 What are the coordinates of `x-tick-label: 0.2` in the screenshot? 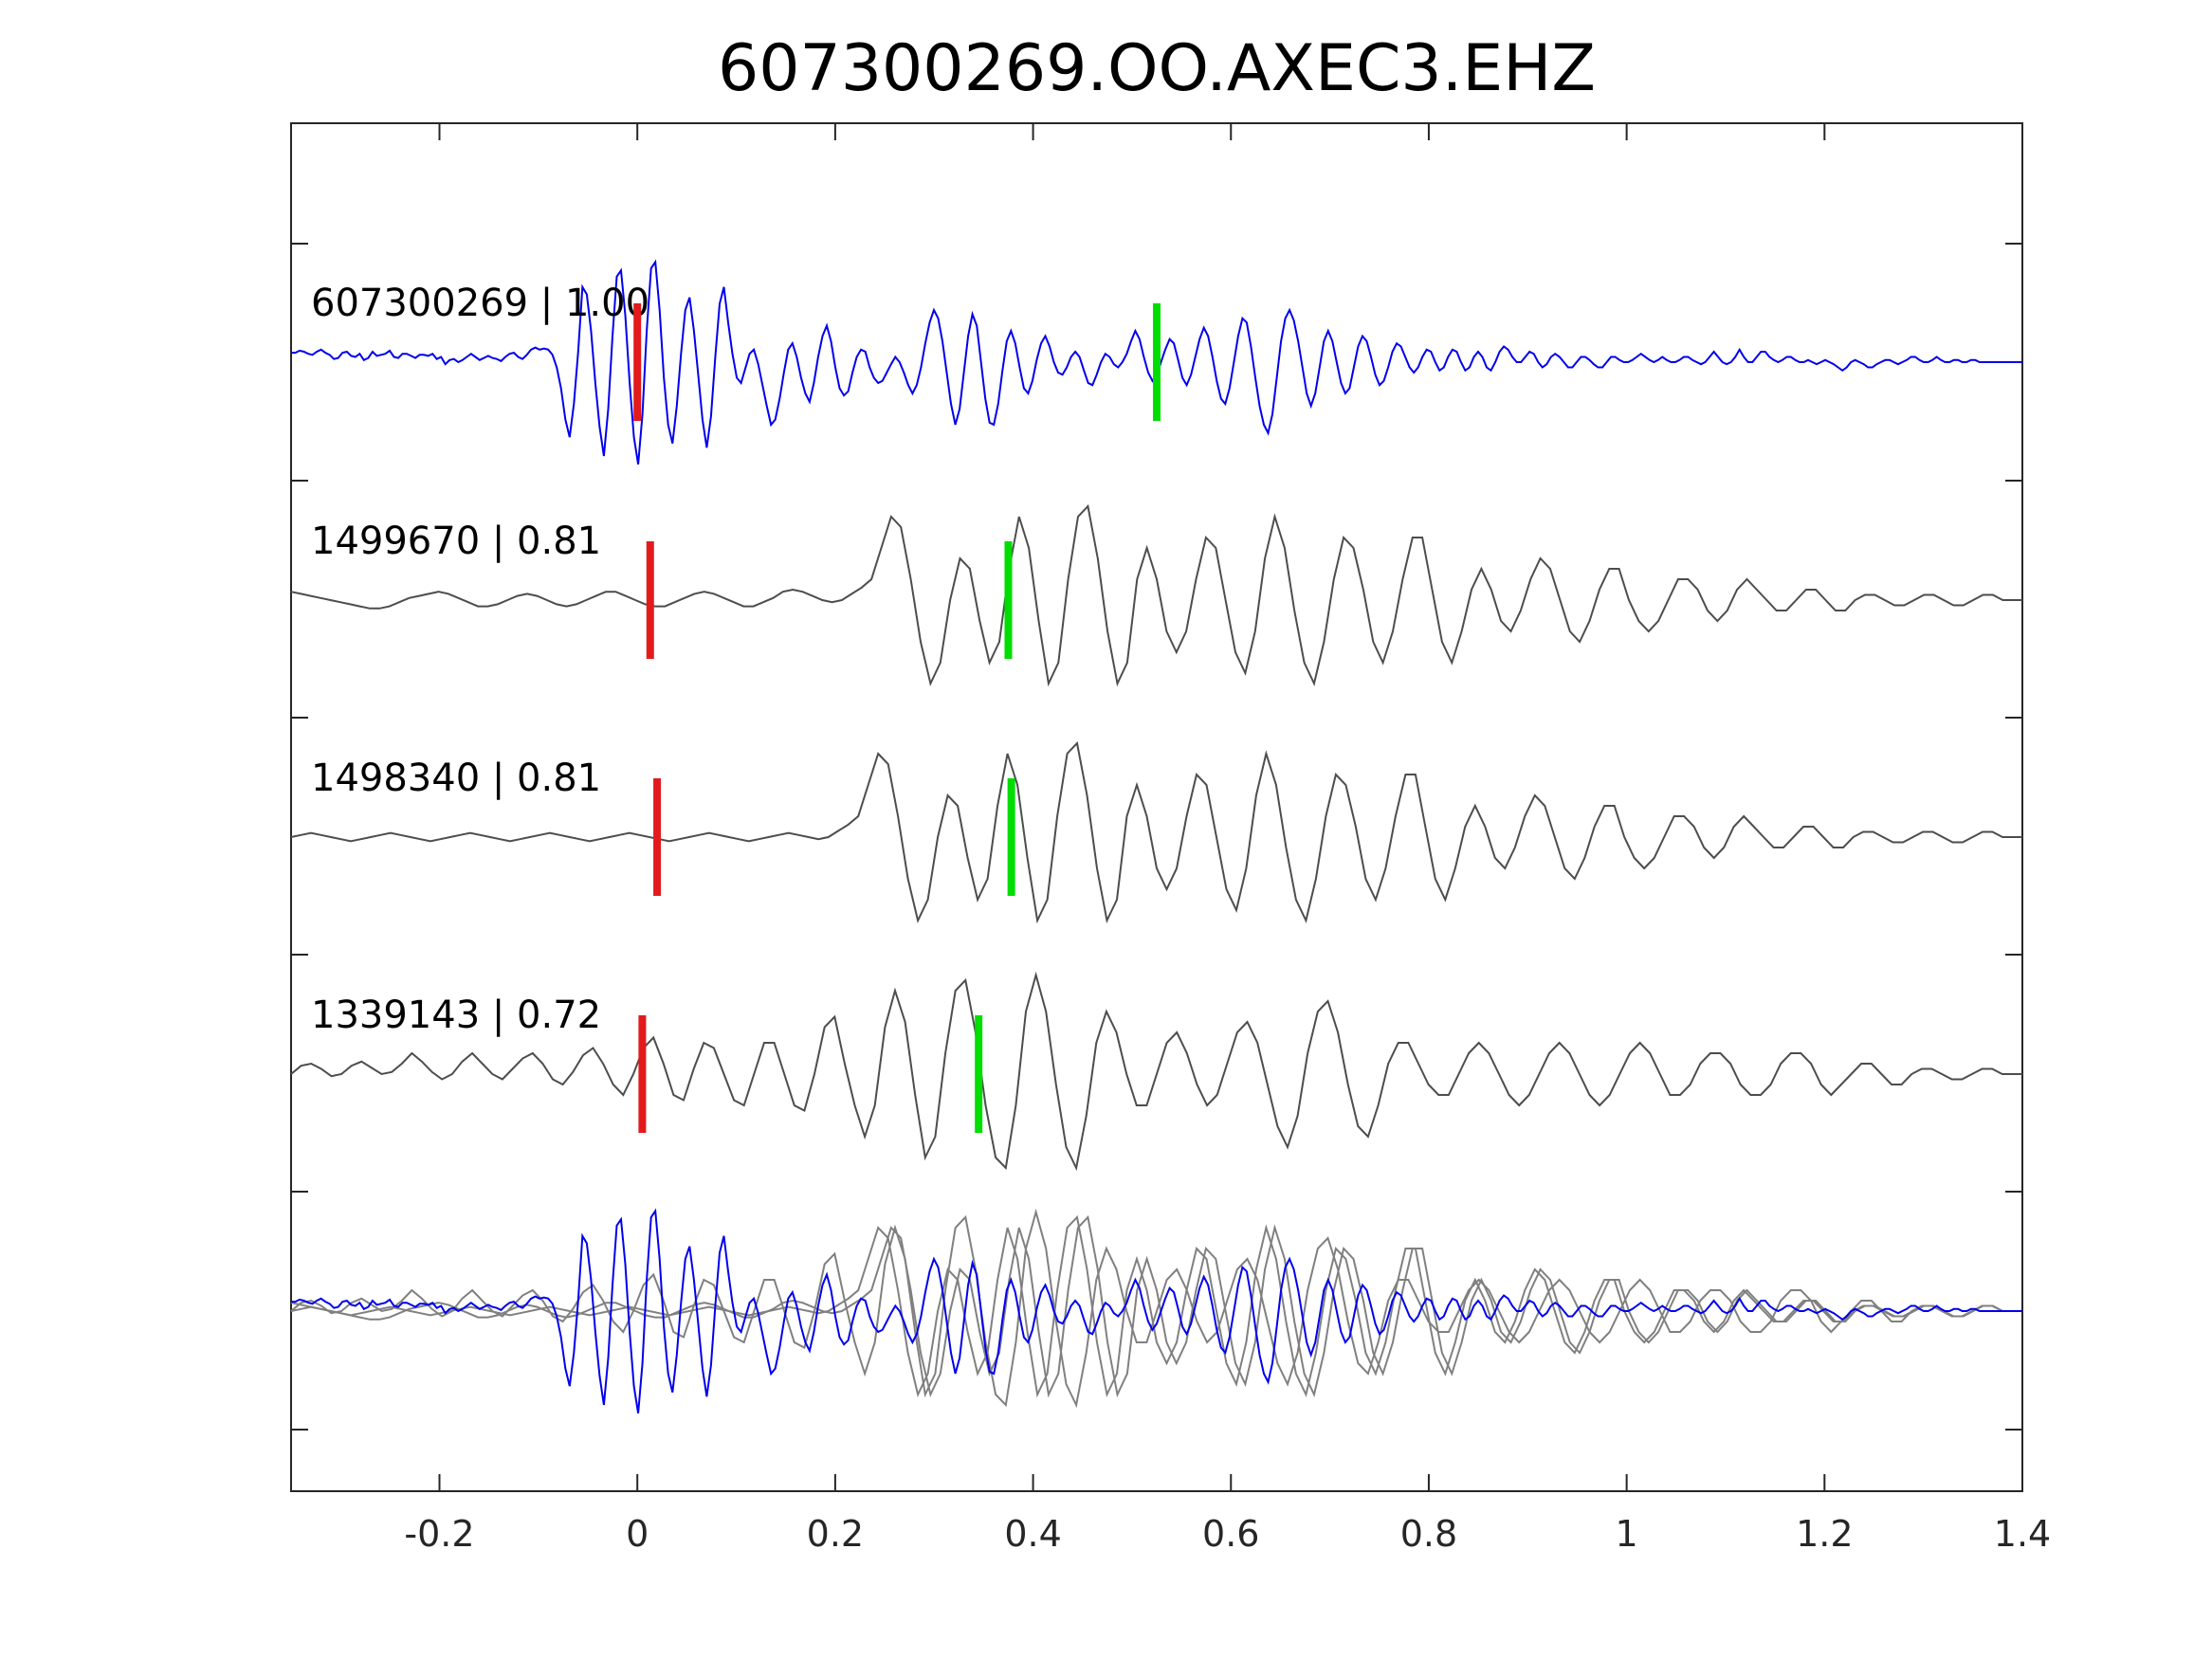 It's located at (835, 1534).